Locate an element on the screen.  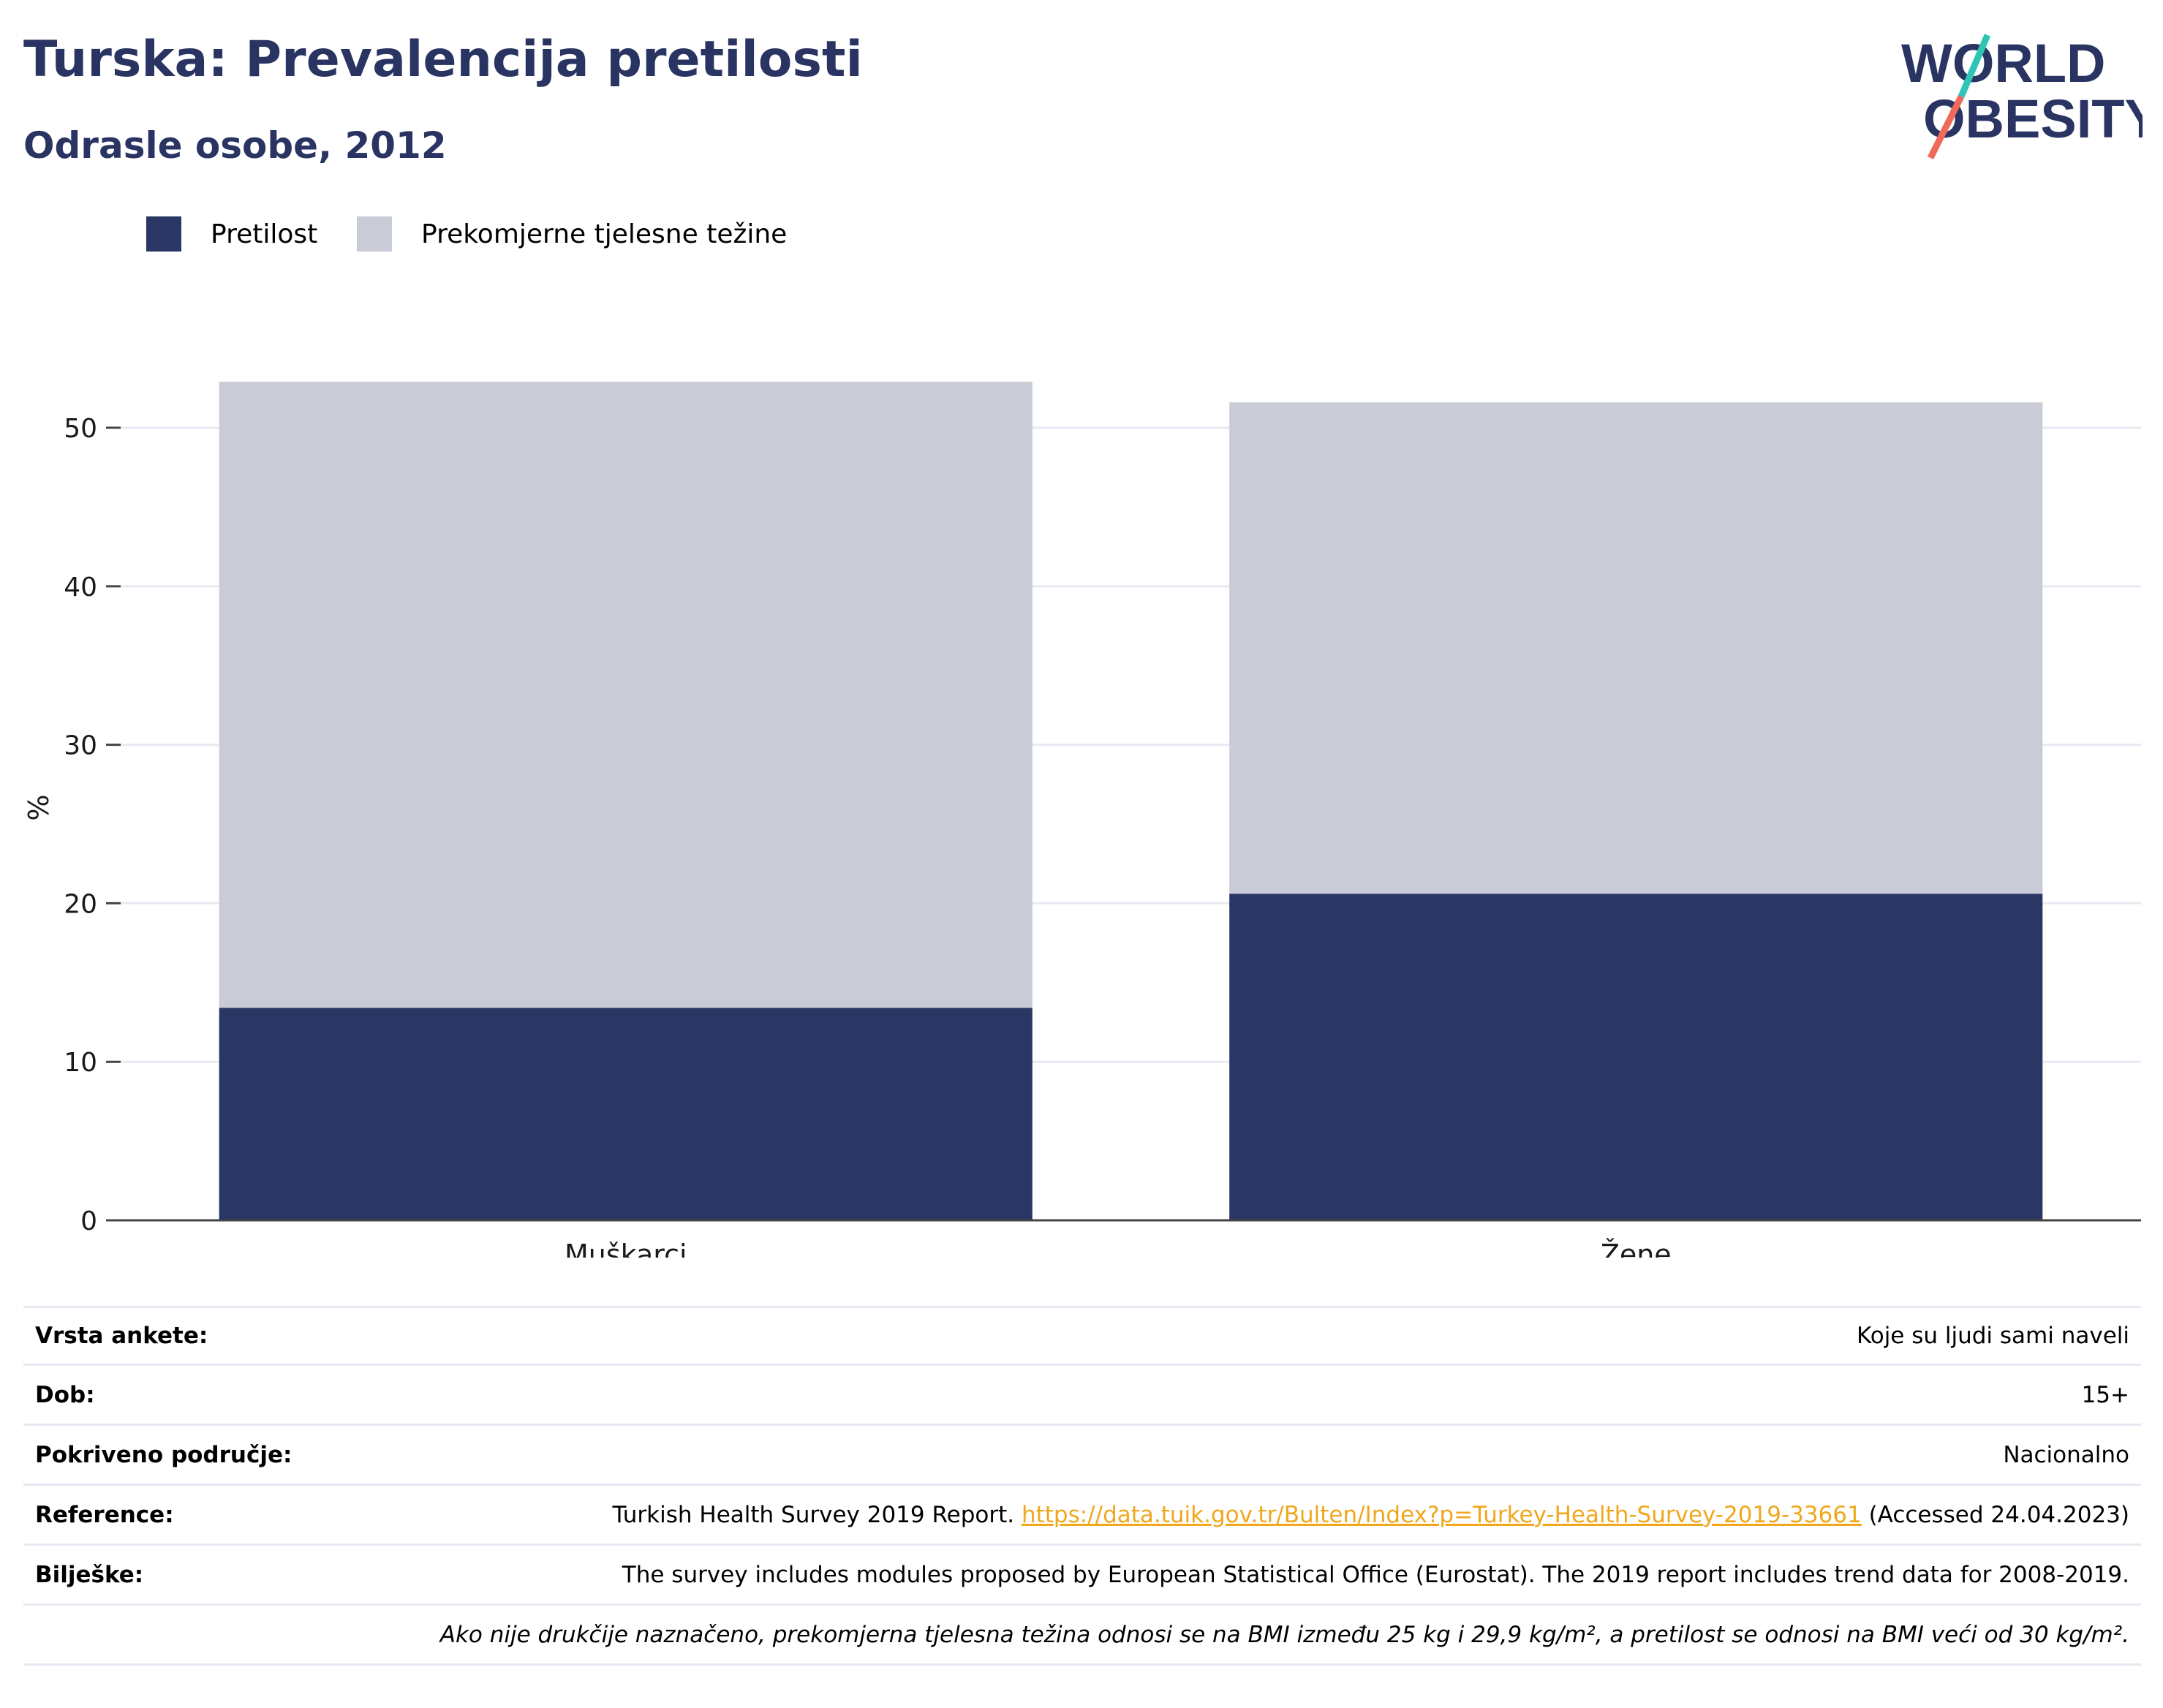
survey-type-label: Vrsta ankete: is located at coordinates (122, 1336).